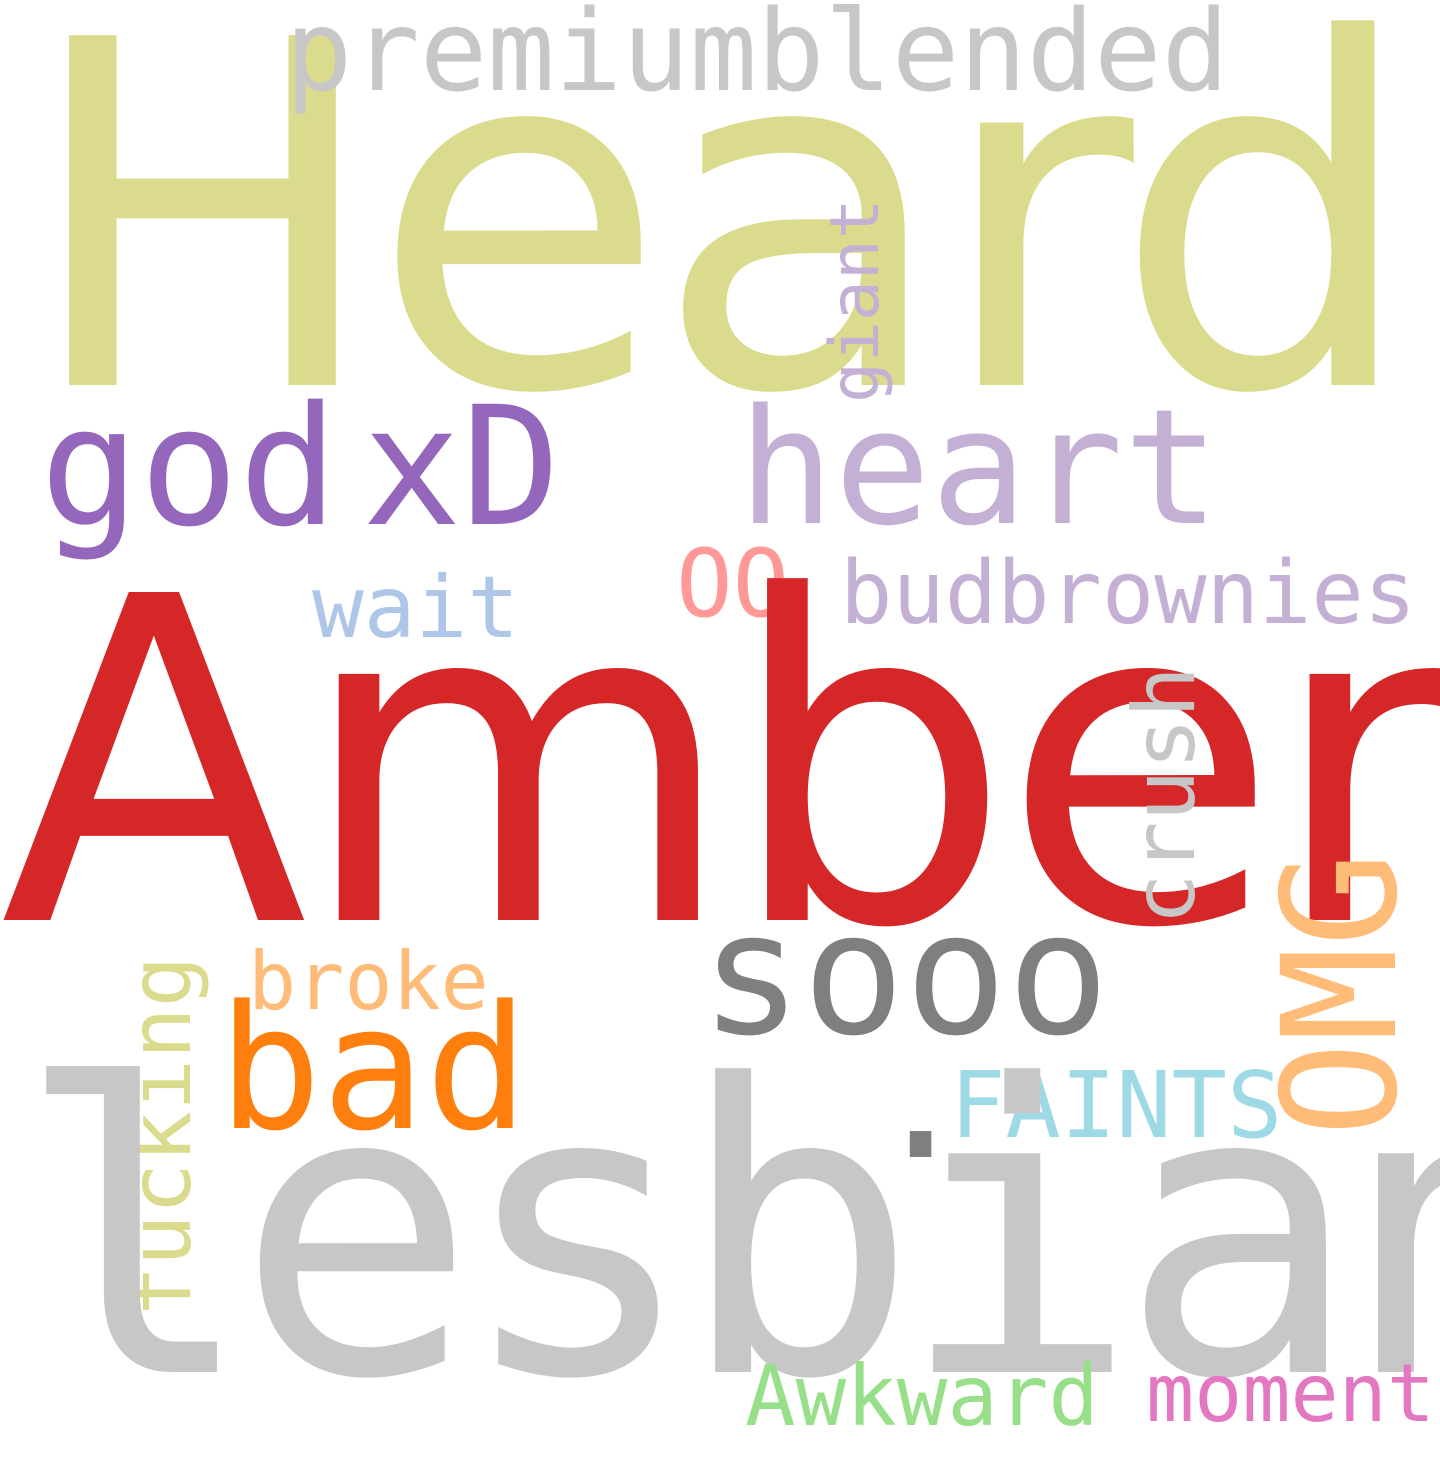  I want to click on word-oo: OO, so click(733, 584).